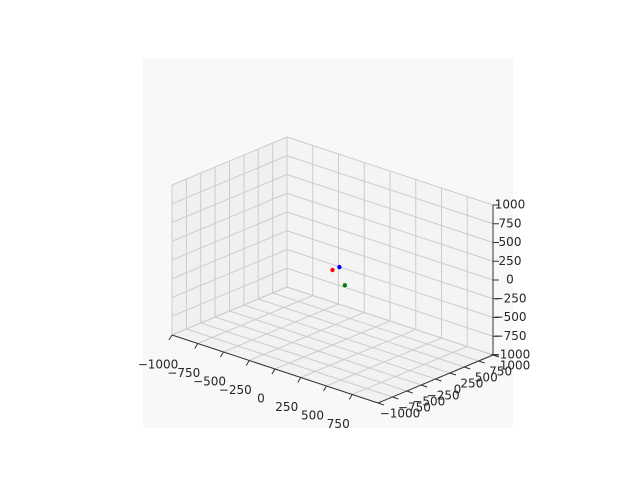  I want to click on z-tick-label: −250, so click(510, 298).